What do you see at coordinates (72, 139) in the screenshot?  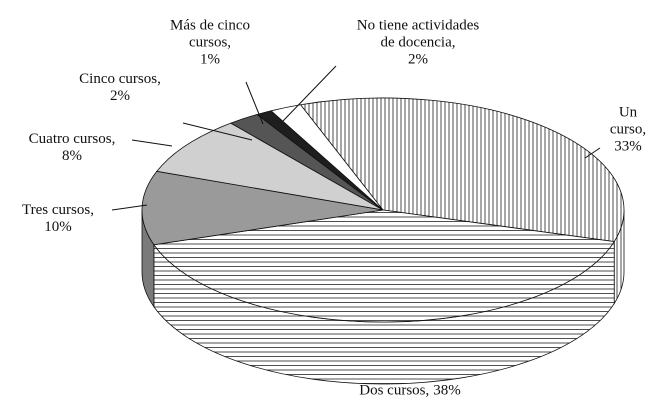 I see `category-label: Cuatro cursos,` at bounding box center [72, 139].